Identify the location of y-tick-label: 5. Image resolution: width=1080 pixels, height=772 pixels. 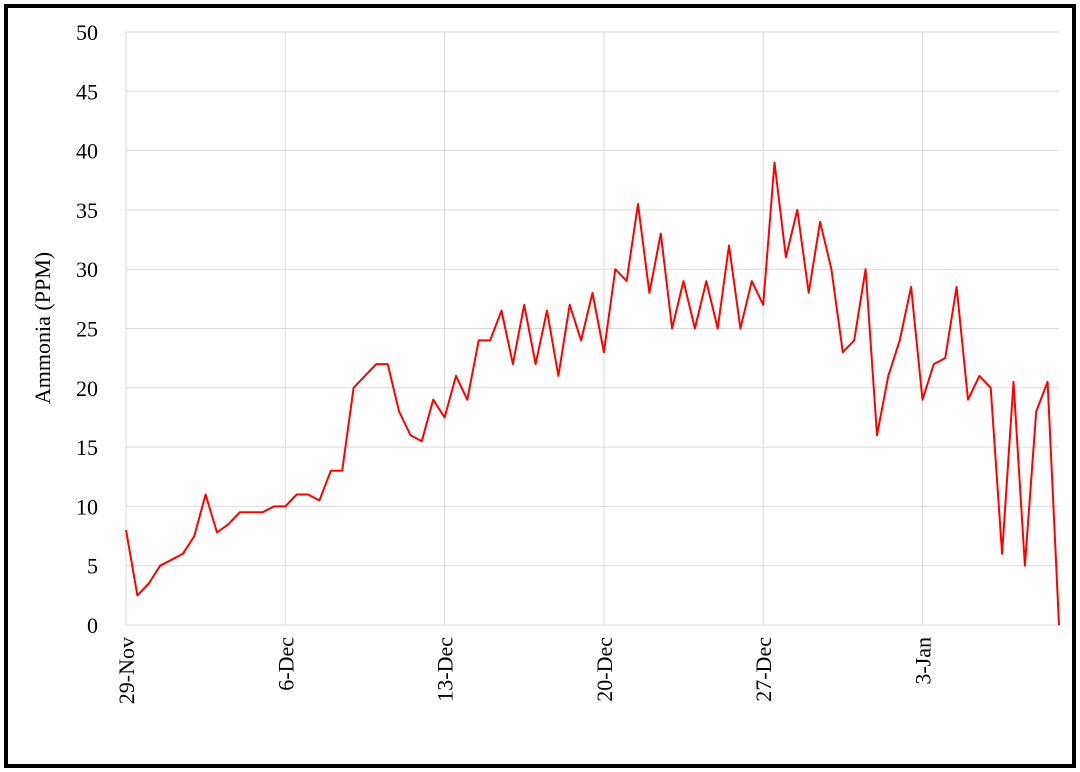
(92, 566).